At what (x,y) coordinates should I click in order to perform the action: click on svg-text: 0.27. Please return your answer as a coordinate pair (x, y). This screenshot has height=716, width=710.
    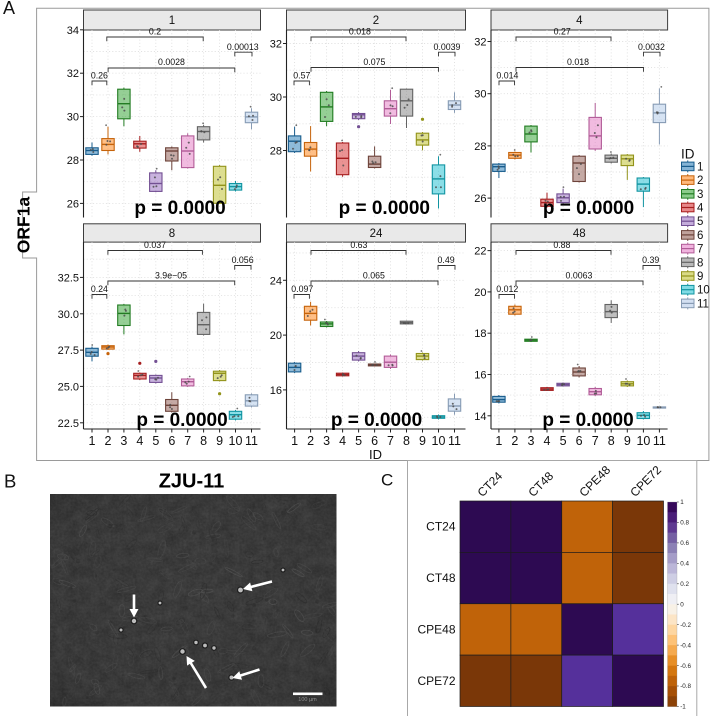
    Looking at the image, I should click on (562, 32).